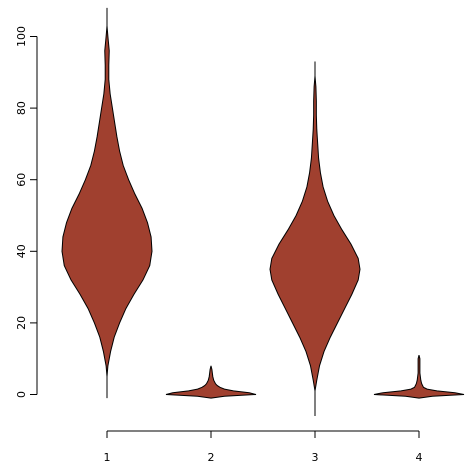 Image resolution: width=474 pixels, height=474 pixels. I want to click on y-tick-label-40: 40, so click(21, 251).